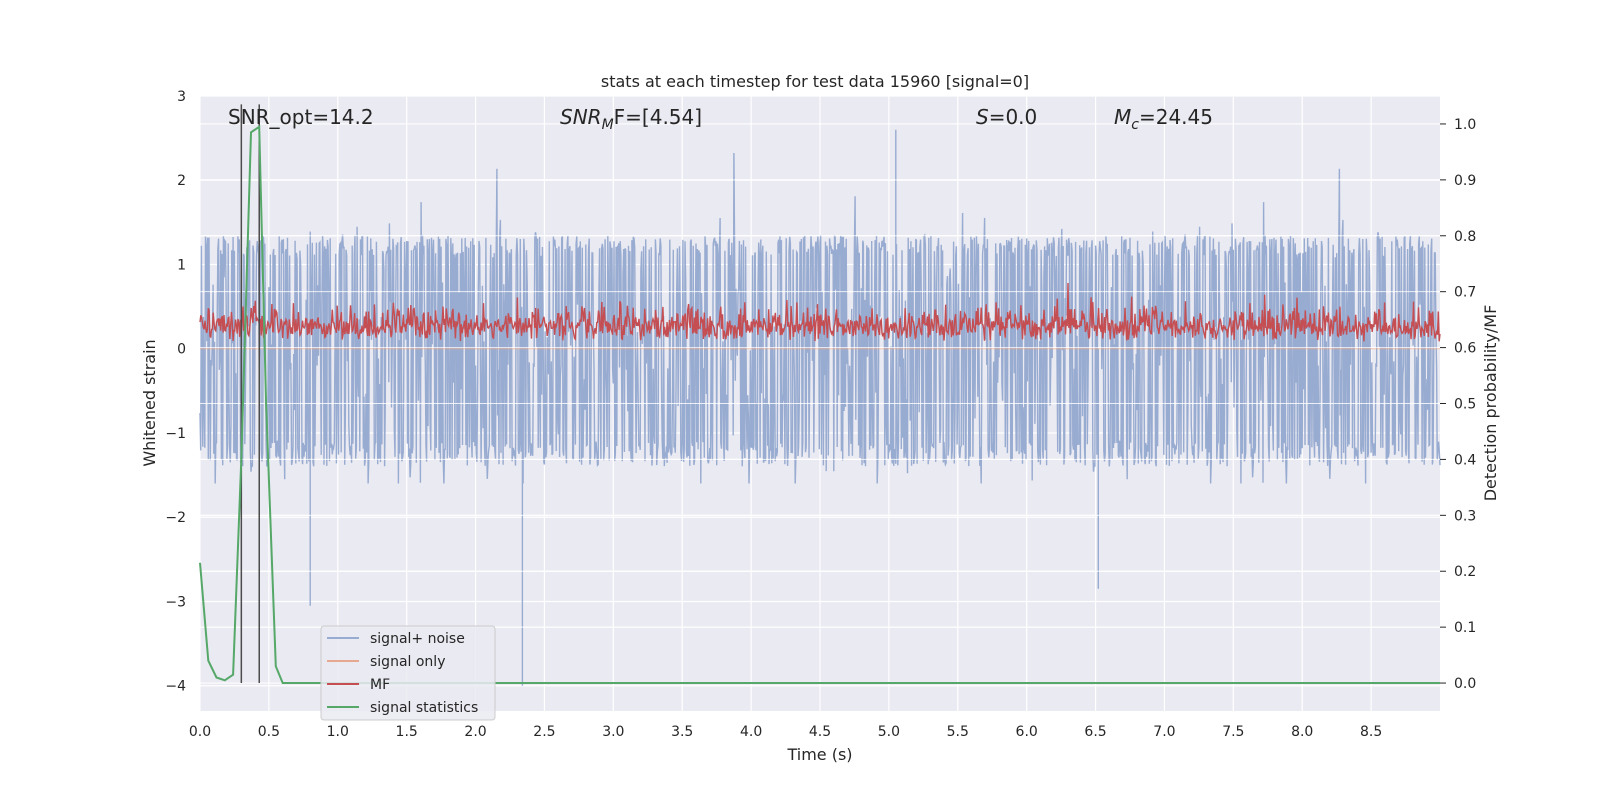 This screenshot has width=1600, height=800. What do you see at coordinates (338, 732) in the screenshot?
I see `x-tick-label: 1.0` at bounding box center [338, 732].